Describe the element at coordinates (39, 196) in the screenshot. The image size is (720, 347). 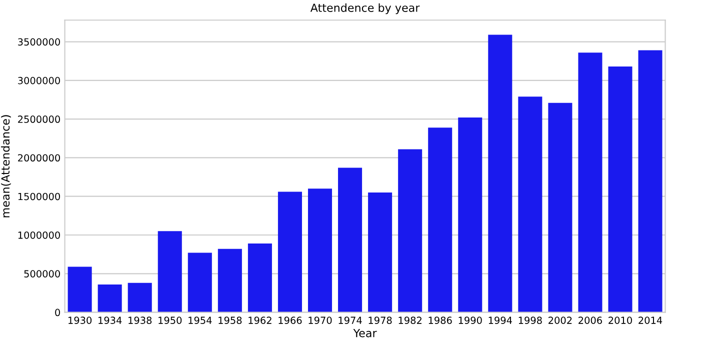
I see `y-tick-label: 1500000` at that location.